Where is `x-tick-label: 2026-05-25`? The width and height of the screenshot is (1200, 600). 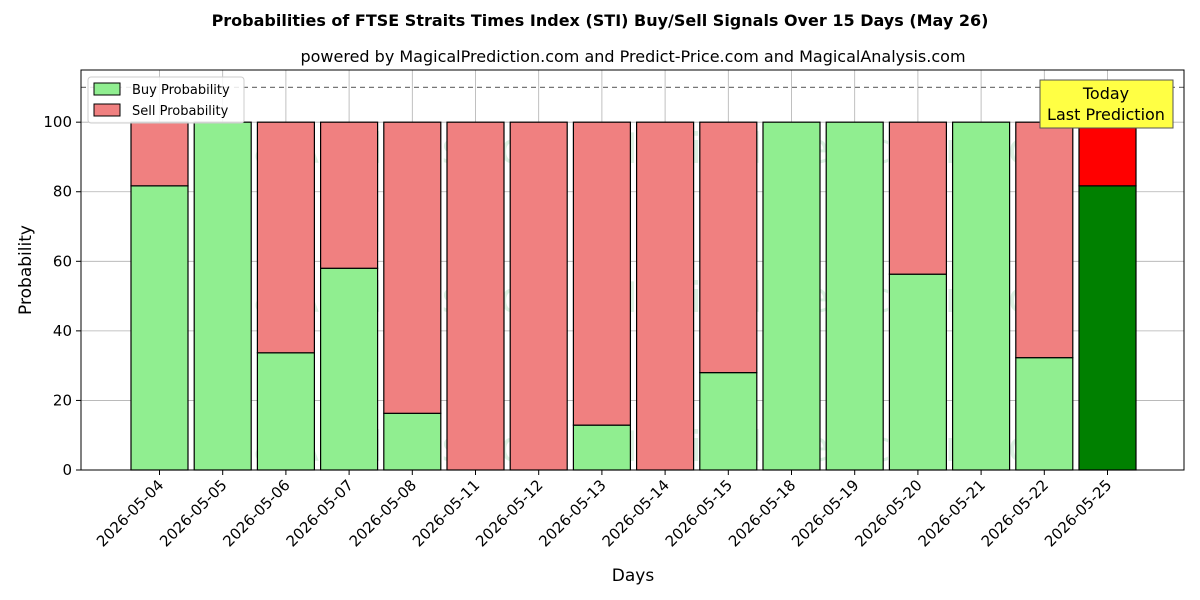
x-tick-label: 2026-05-25 is located at coordinates (1078, 513).